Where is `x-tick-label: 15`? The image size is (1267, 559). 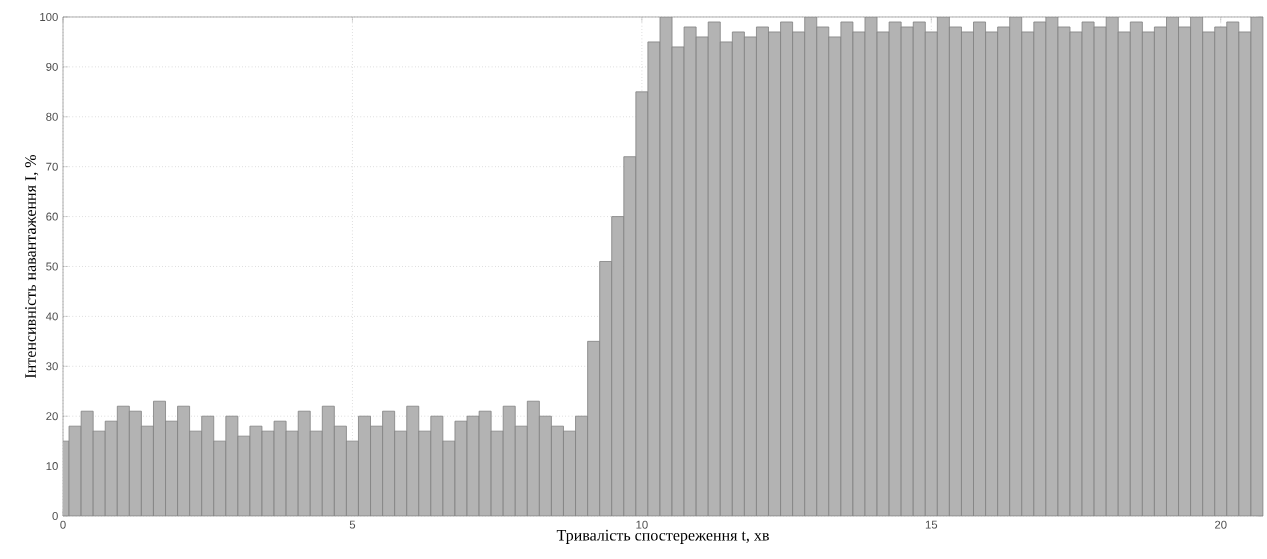 x-tick-label: 15 is located at coordinates (931, 524).